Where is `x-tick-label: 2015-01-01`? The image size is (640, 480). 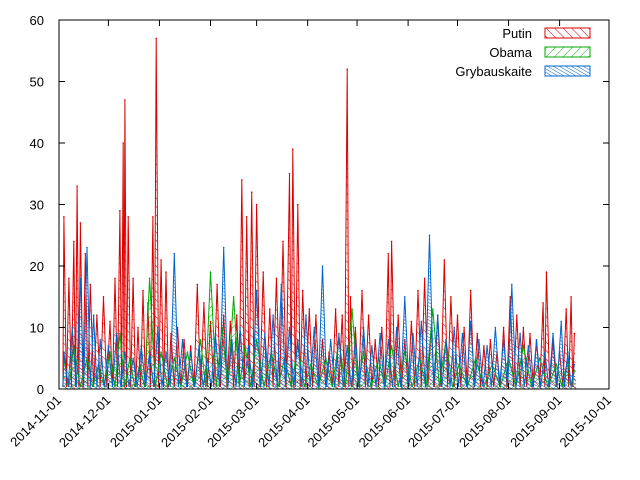
x-tick-label: 2015-01-01 is located at coordinates (136, 422).